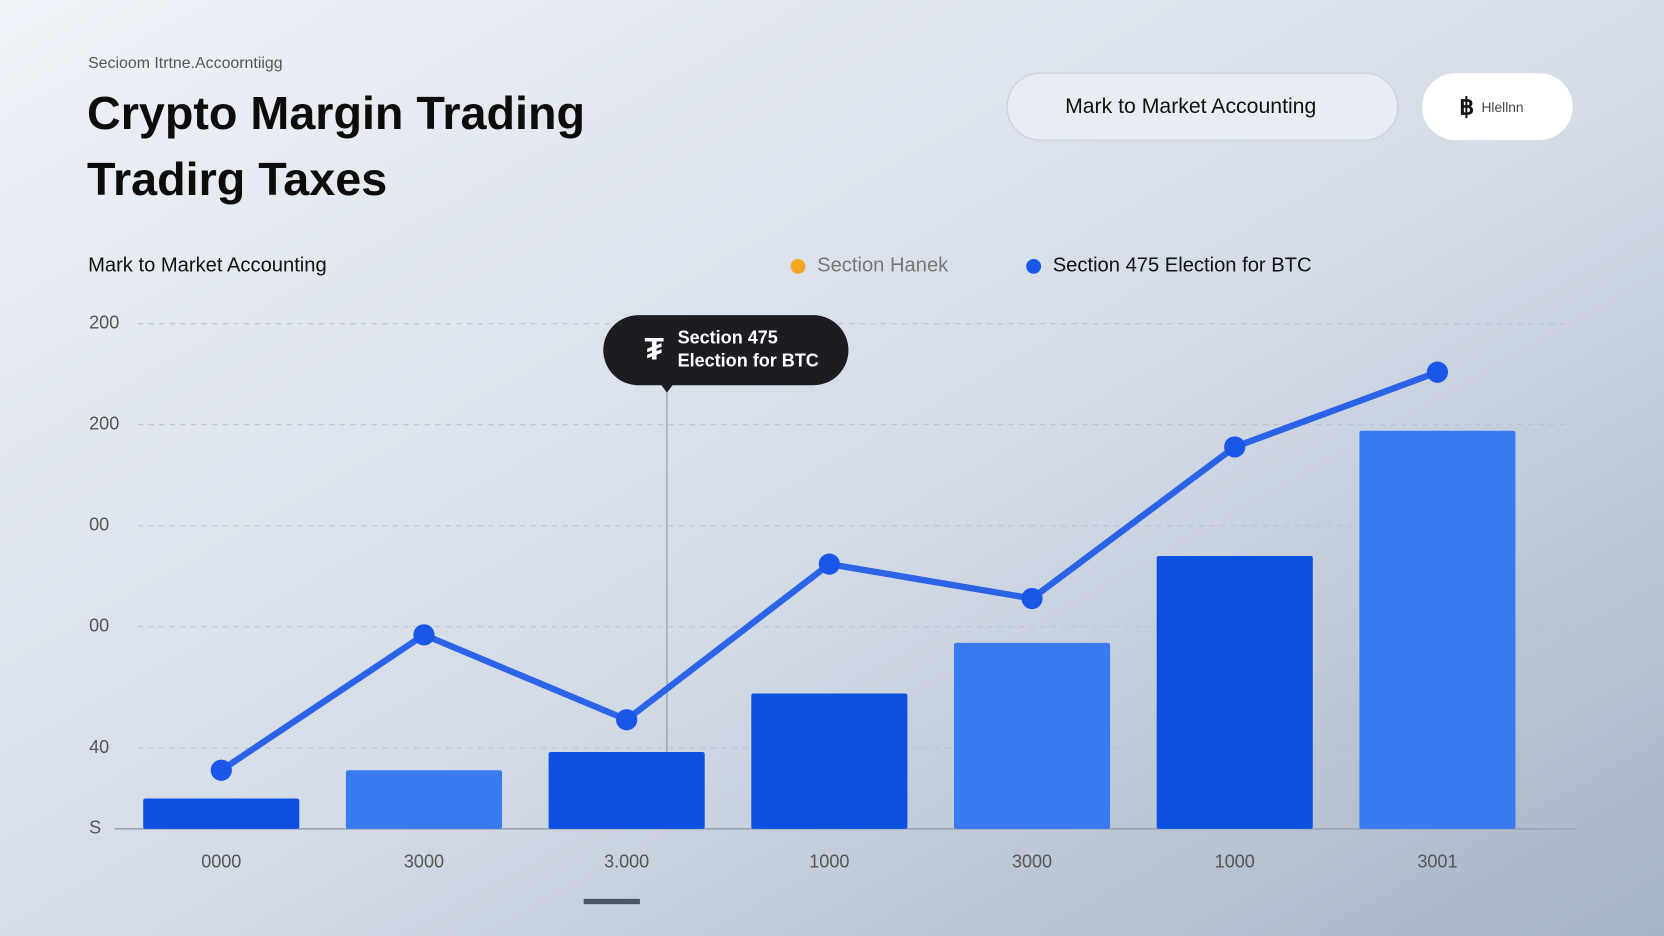 The width and height of the screenshot is (1664, 936). What do you see at coordinates (237, 179) in the screenshot?
I see `page-title: Tradirg Taxes` at bounding box center [237, 179].